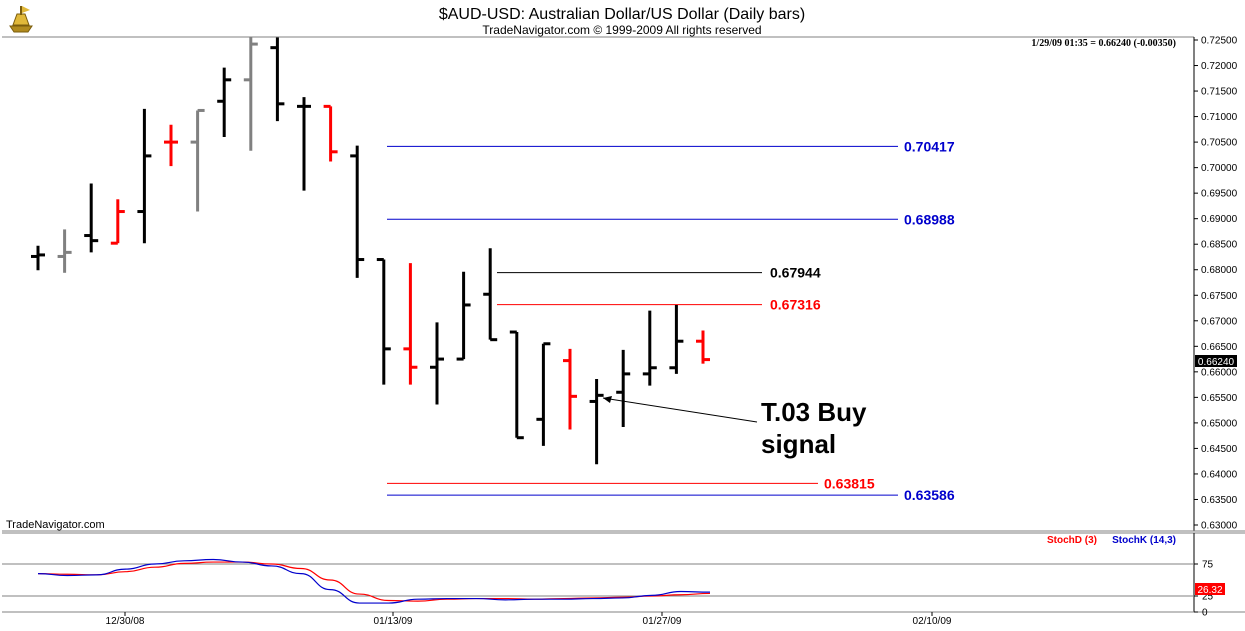 The width and height of the screenshot is (1245, 631). I want to click on level-label: 0.63815, so click(849, 483).